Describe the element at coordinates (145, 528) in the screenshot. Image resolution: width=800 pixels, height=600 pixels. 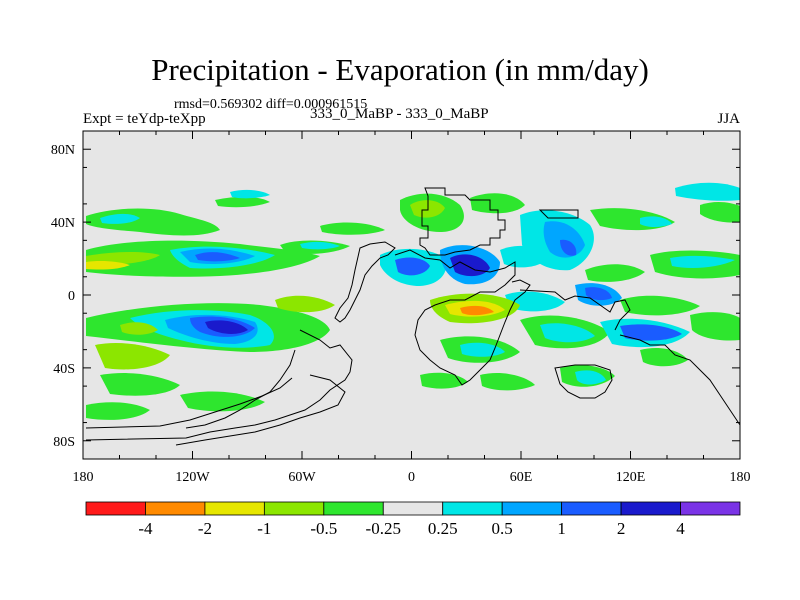
I see `legend-label: -4` at that location.